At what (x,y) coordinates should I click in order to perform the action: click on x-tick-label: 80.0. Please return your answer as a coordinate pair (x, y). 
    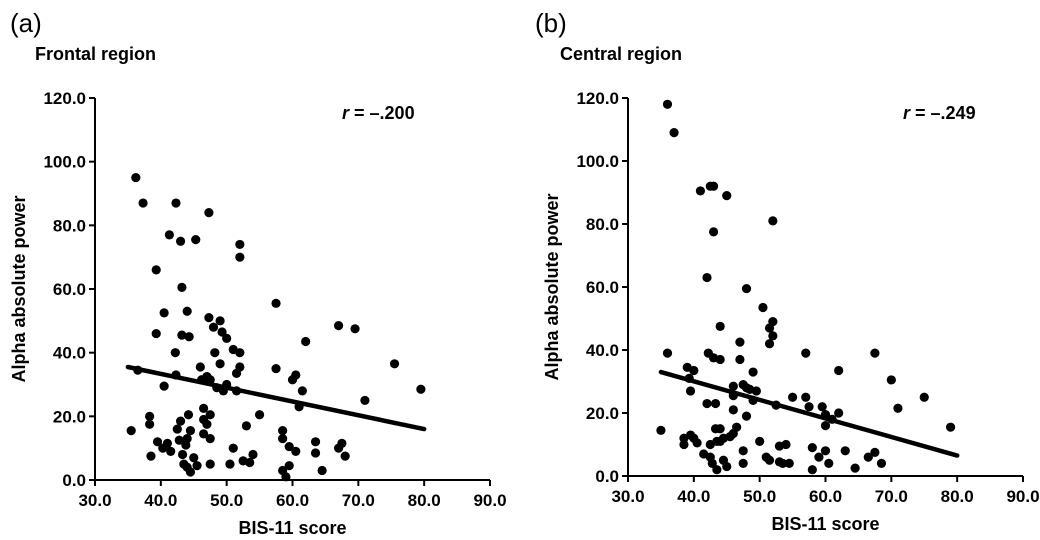
    Looking at the image, I should click on (424, 500).